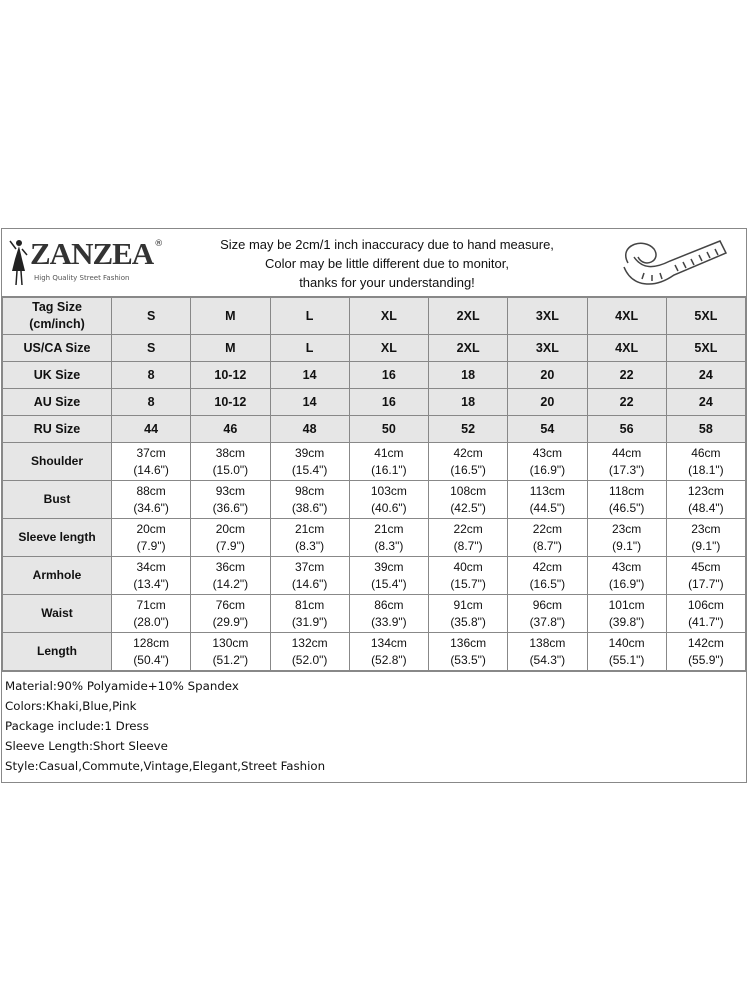 The image size is (750, 1000). Describe the element at coordinates (389, 469) in the screenshot. I see `inch-value: (16.1")` at that location.